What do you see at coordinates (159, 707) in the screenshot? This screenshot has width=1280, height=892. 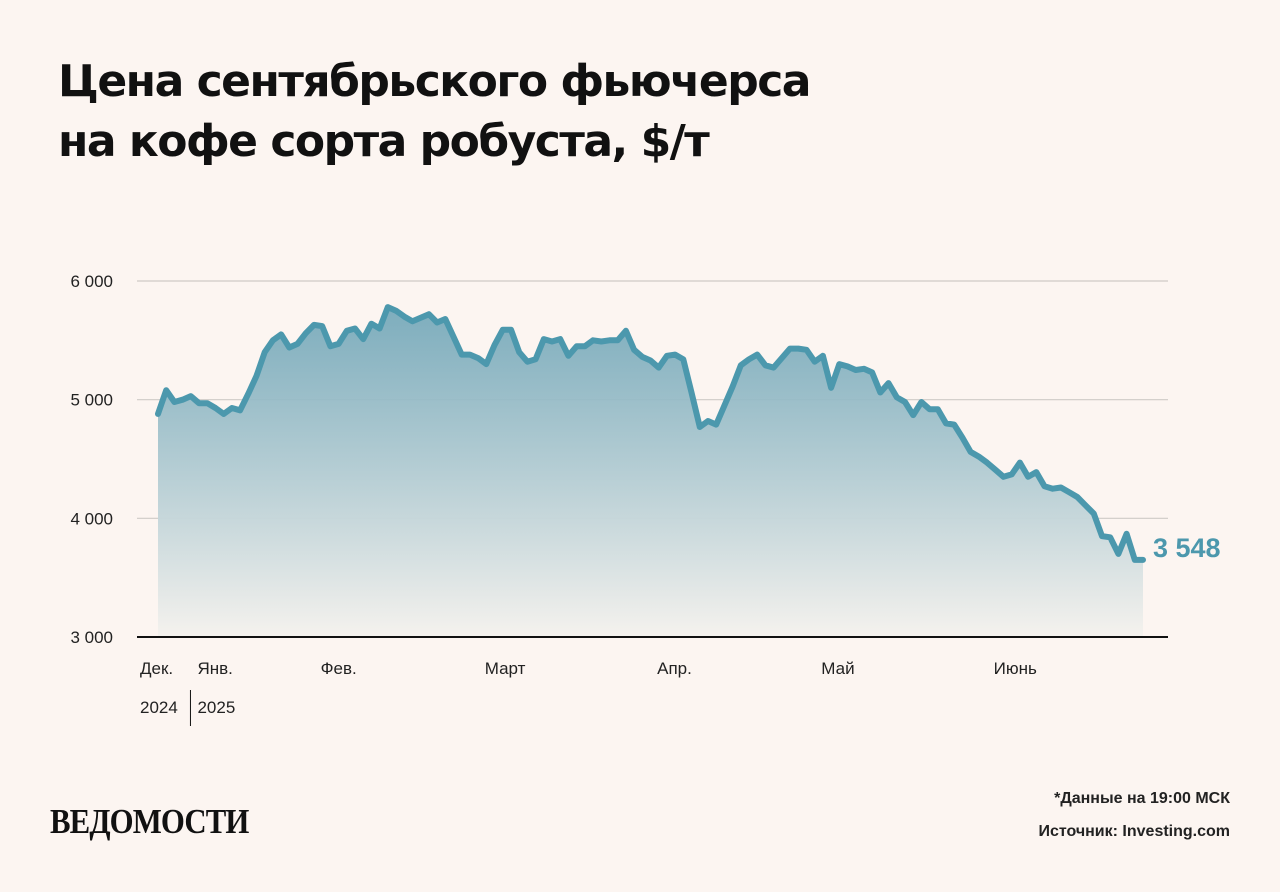 I see `year-label: 2024` at bounding box center [159, 707].